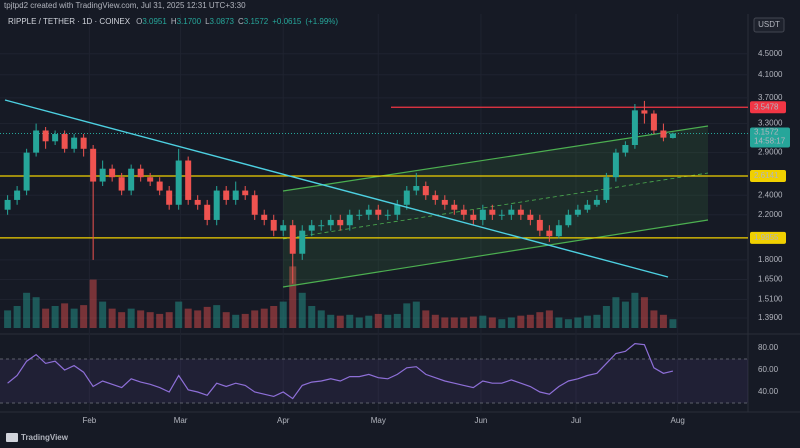  I want to click on quote-key: C, so click(241, 21).